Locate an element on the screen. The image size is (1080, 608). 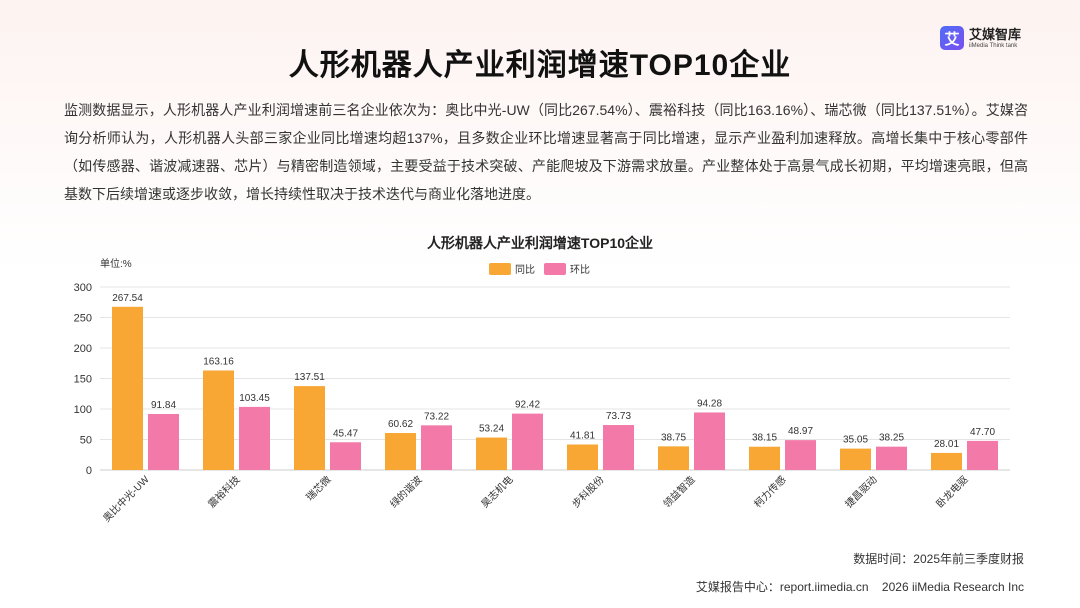
x-tick-label: 步科股份 is located at coordinates (587, 491).